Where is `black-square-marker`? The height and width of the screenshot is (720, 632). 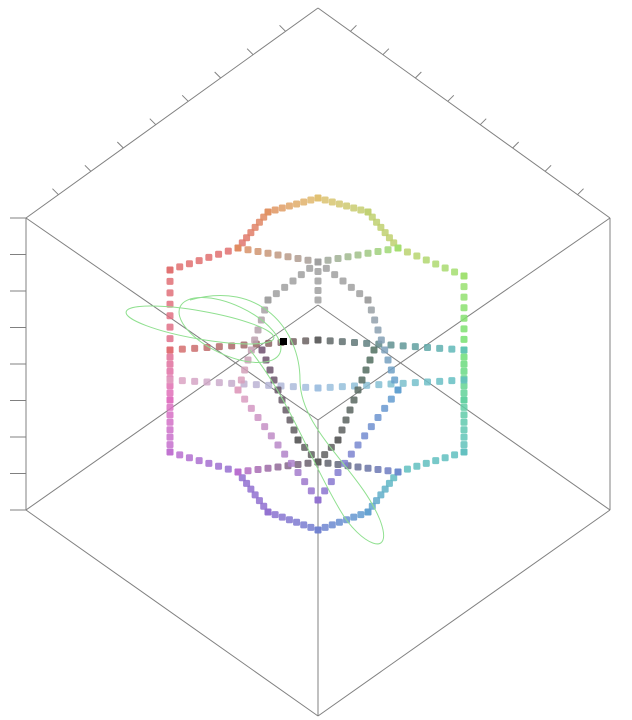
black-square-marker is located at coordinates (283, 341).